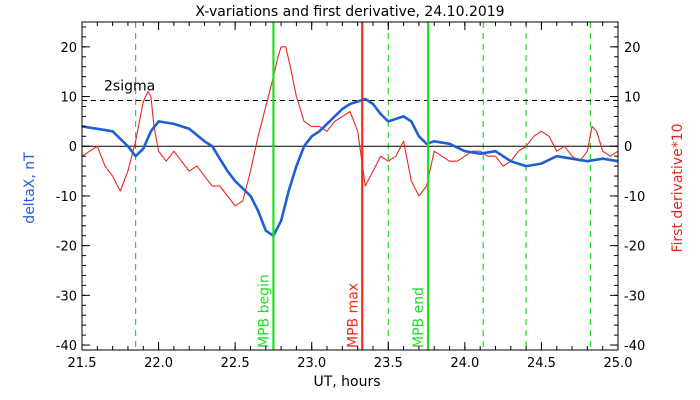 This screenshot has height=400, width=700. What do you see at coordinates (158, 363) in the screenshot?
I see `x-tick-label: 22.0` at bounding box center [158, 363].